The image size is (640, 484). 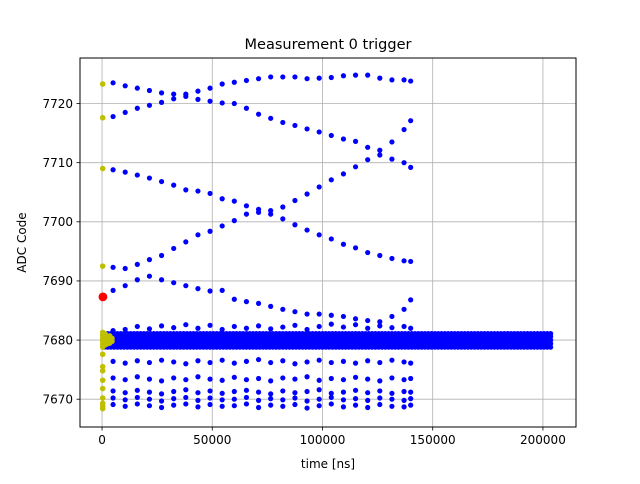 I want to click on x-tick-label: 100000, so click(x=323, y=440).